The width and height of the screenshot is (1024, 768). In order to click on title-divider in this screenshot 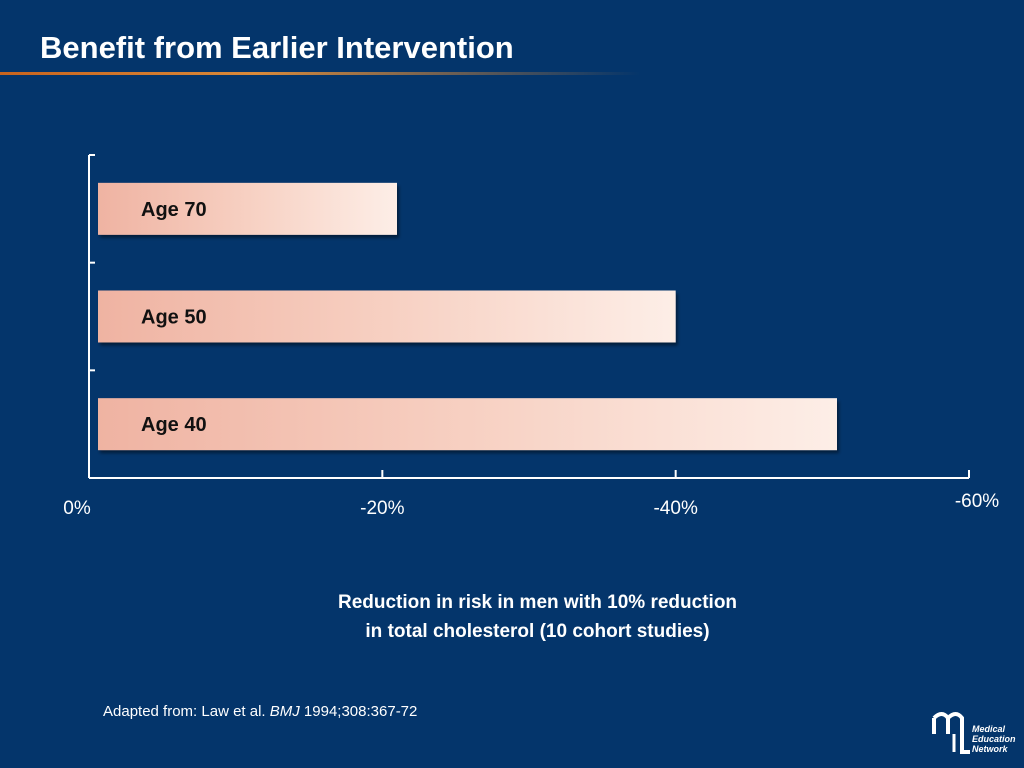, I will do `click(320, 73)`.